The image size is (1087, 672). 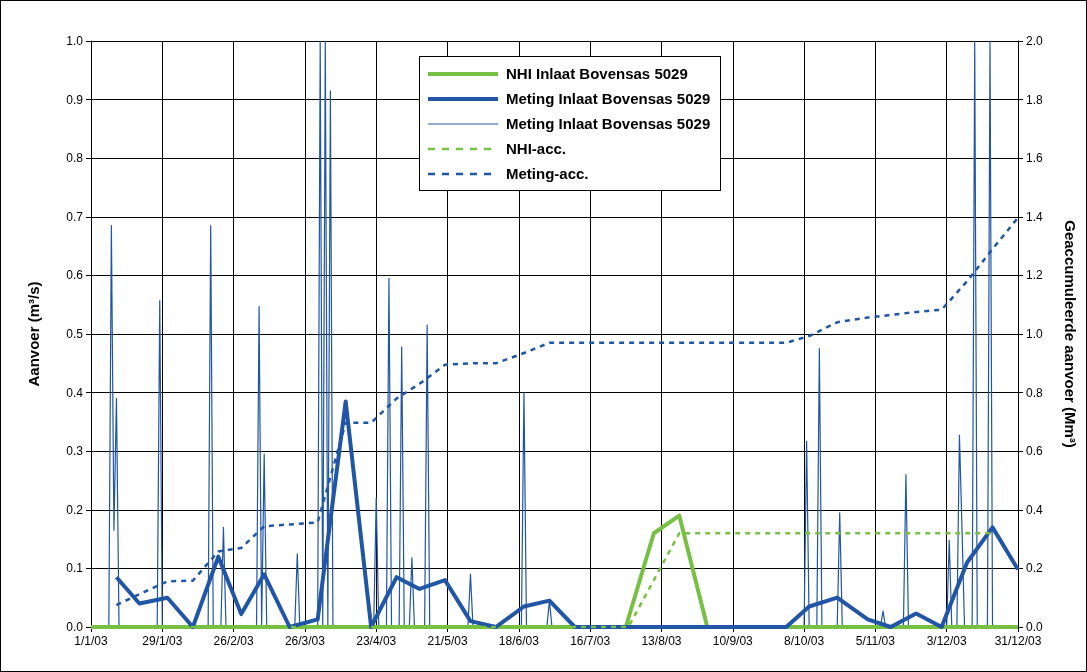 What do you see at coordinates (804, 641) in the screenshot?
I see `x-tick-label: 8/10/03` at bounding box center [804, 641].